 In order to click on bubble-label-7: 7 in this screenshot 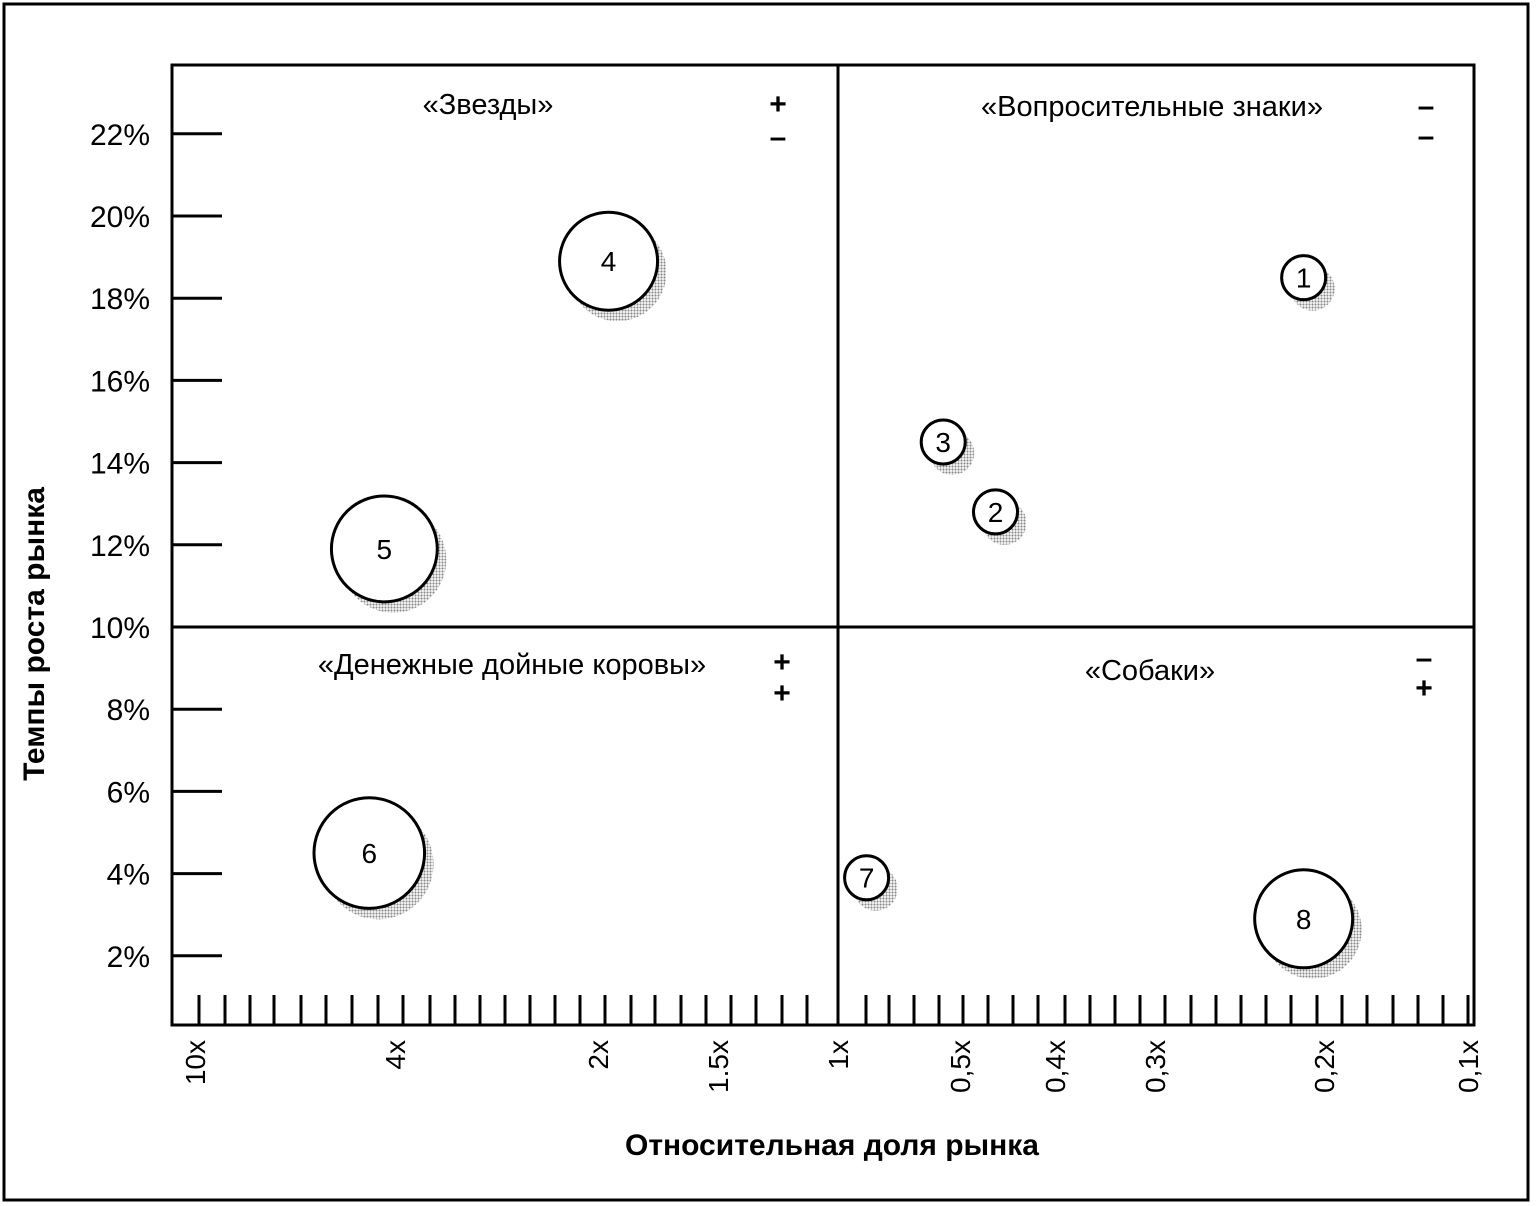, I will do `click(867, 878)`.